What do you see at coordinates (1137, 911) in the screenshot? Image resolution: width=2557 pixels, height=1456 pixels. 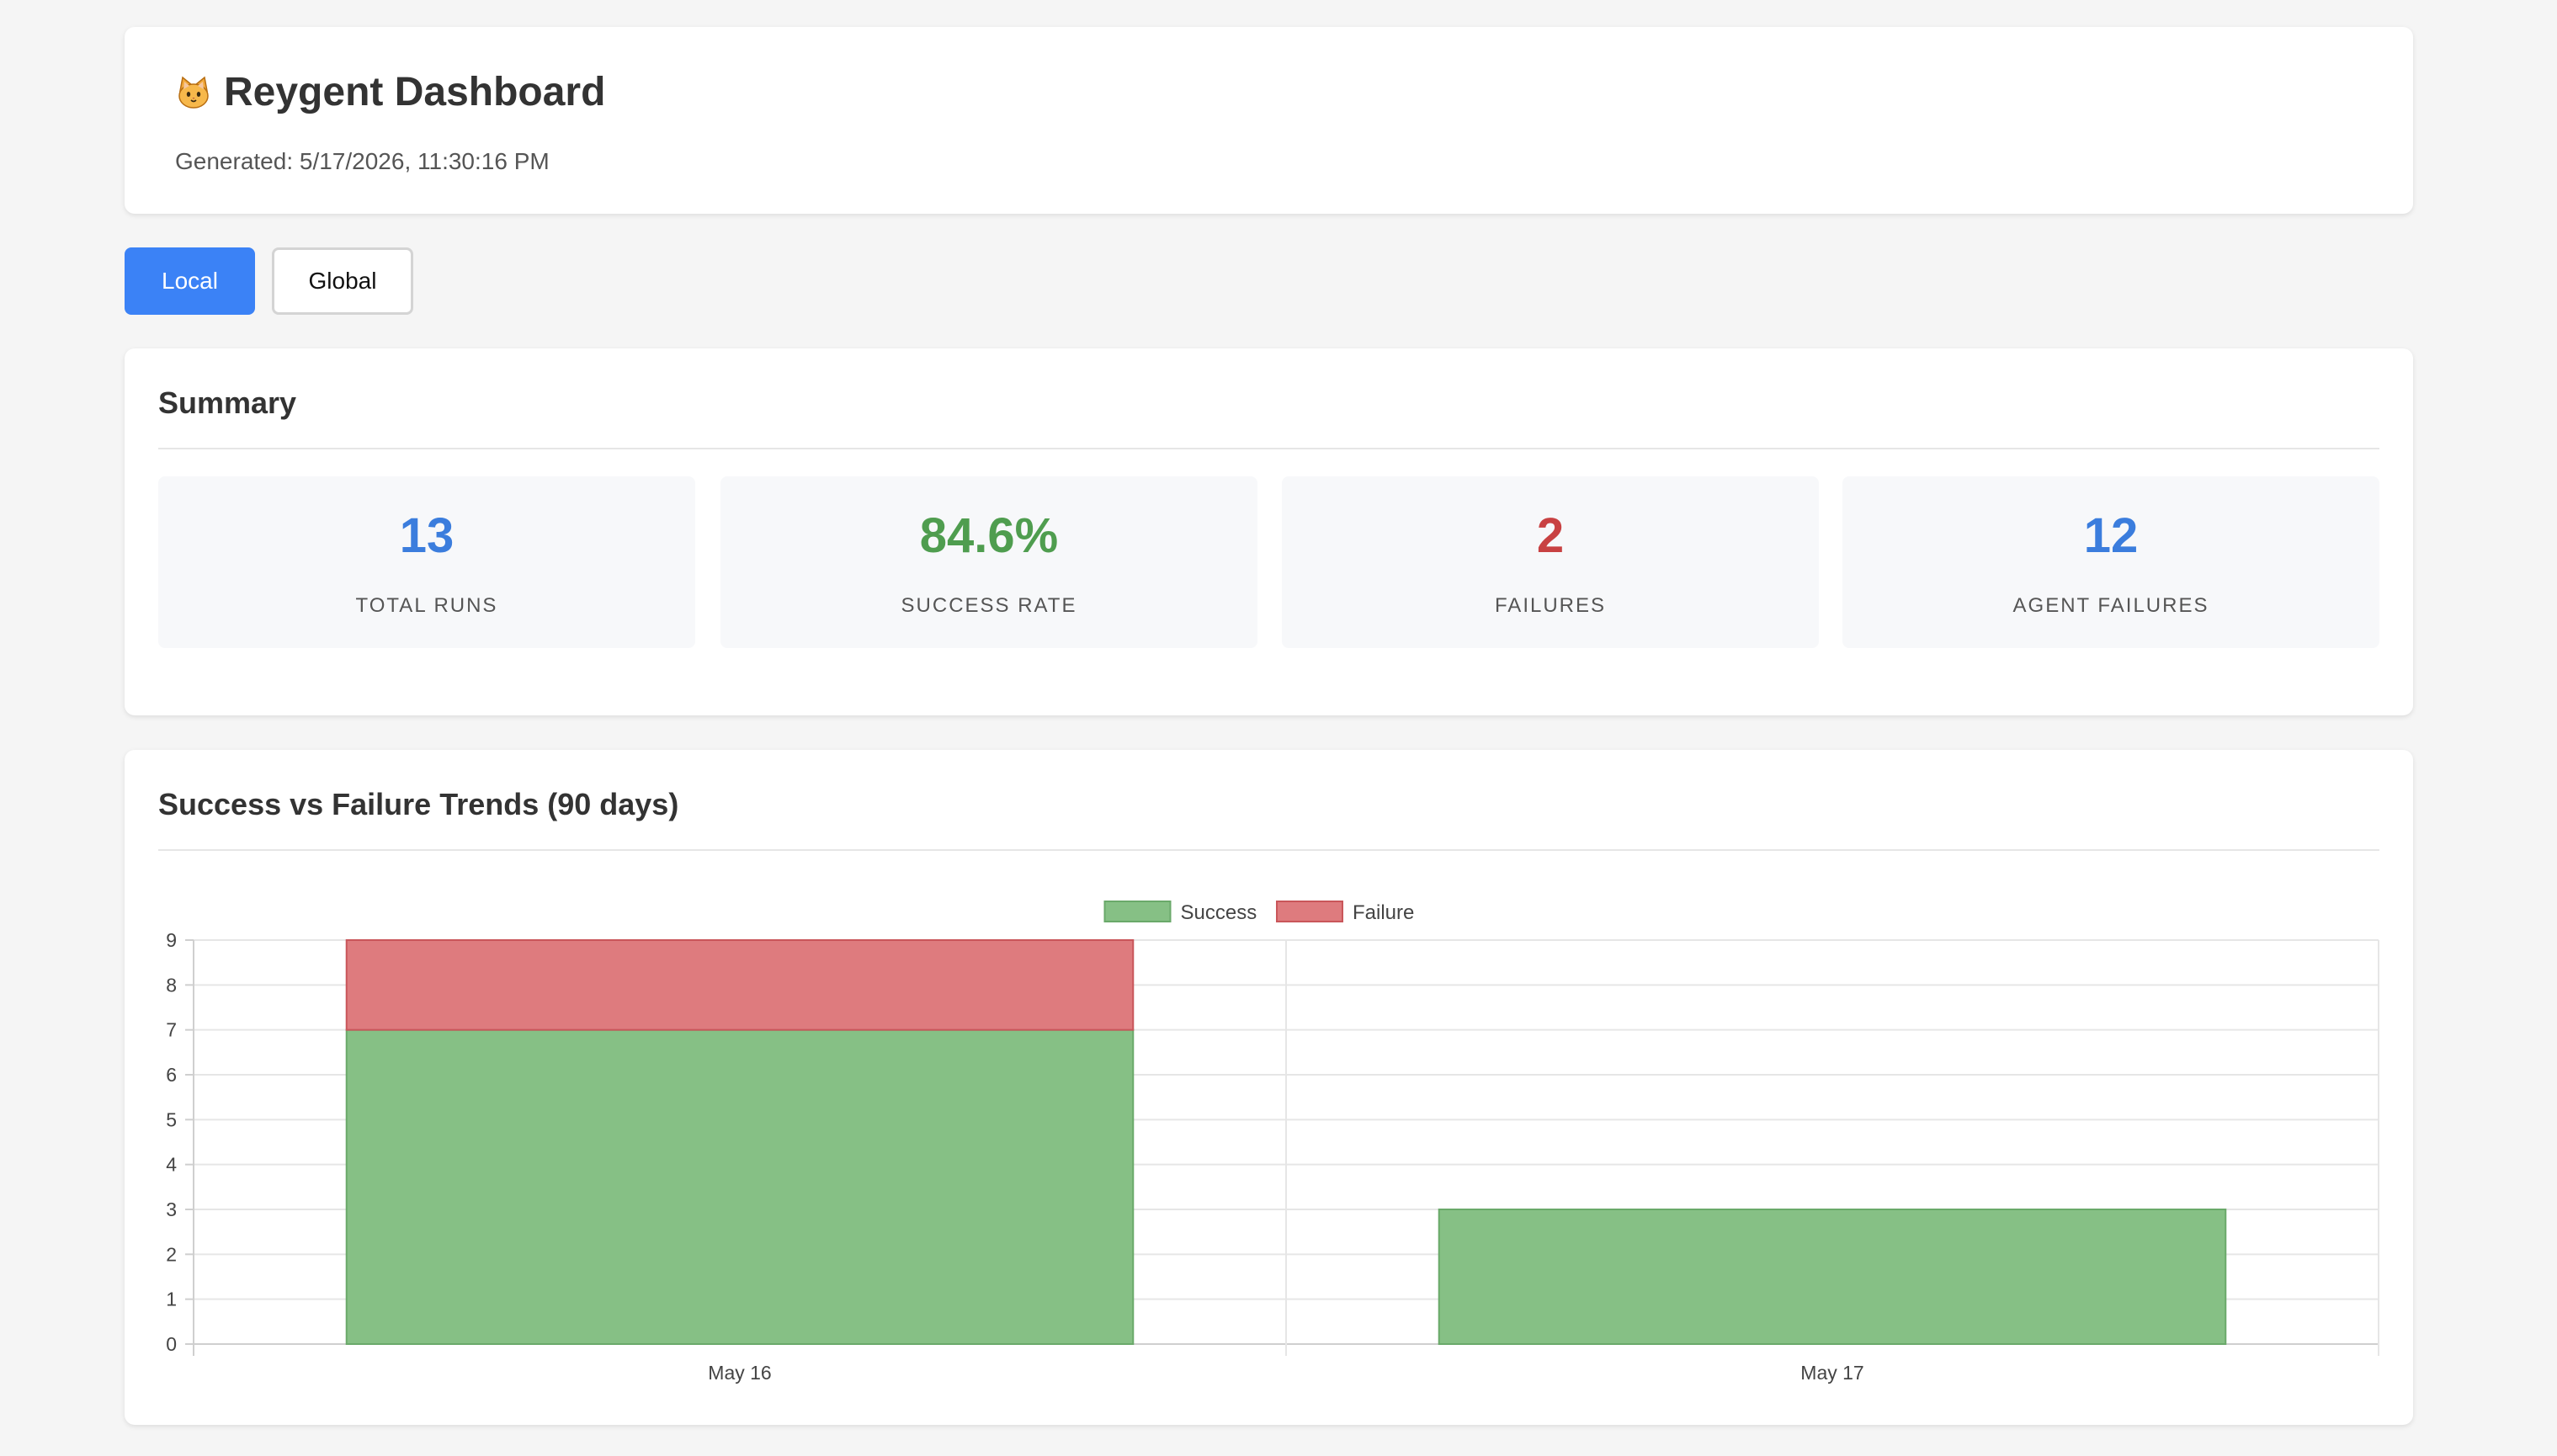 I see `legend-swatch-success` at bounding box center [1137, 911].